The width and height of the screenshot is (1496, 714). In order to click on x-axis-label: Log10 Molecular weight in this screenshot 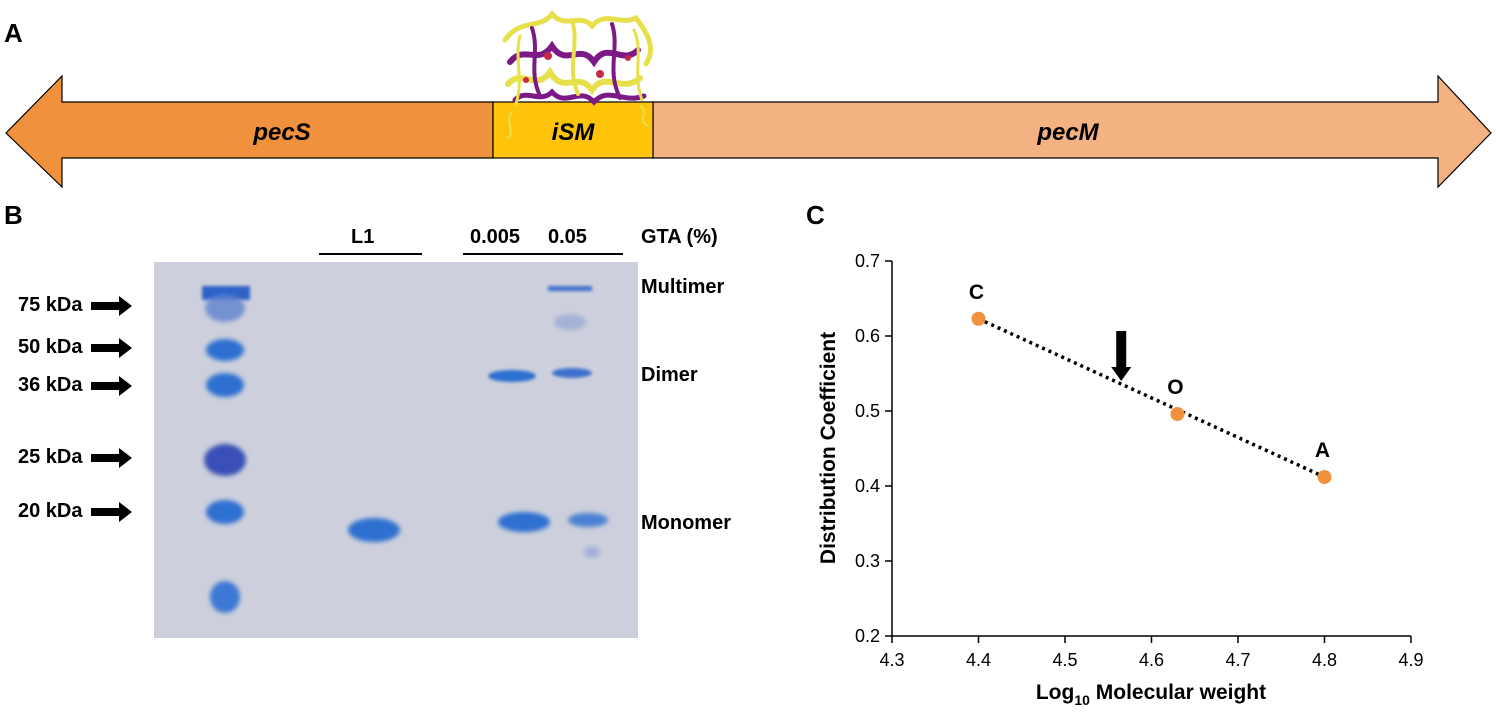, I will do `click(1151, 694)`.